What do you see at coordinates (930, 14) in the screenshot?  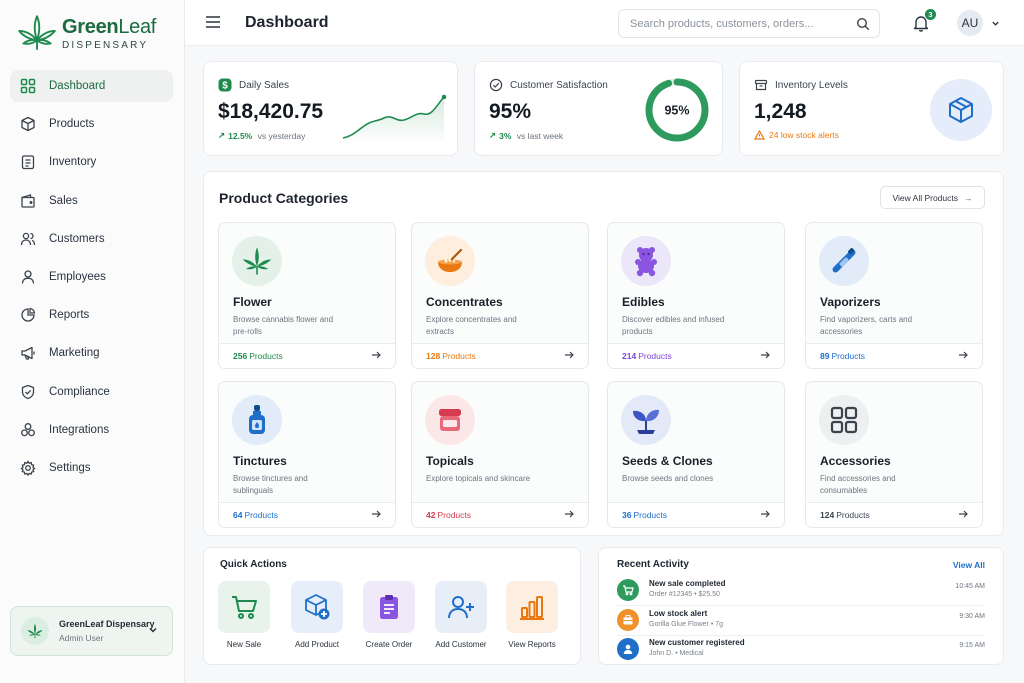 I see `notification-badge: 3` at bounding box center [930, 14].